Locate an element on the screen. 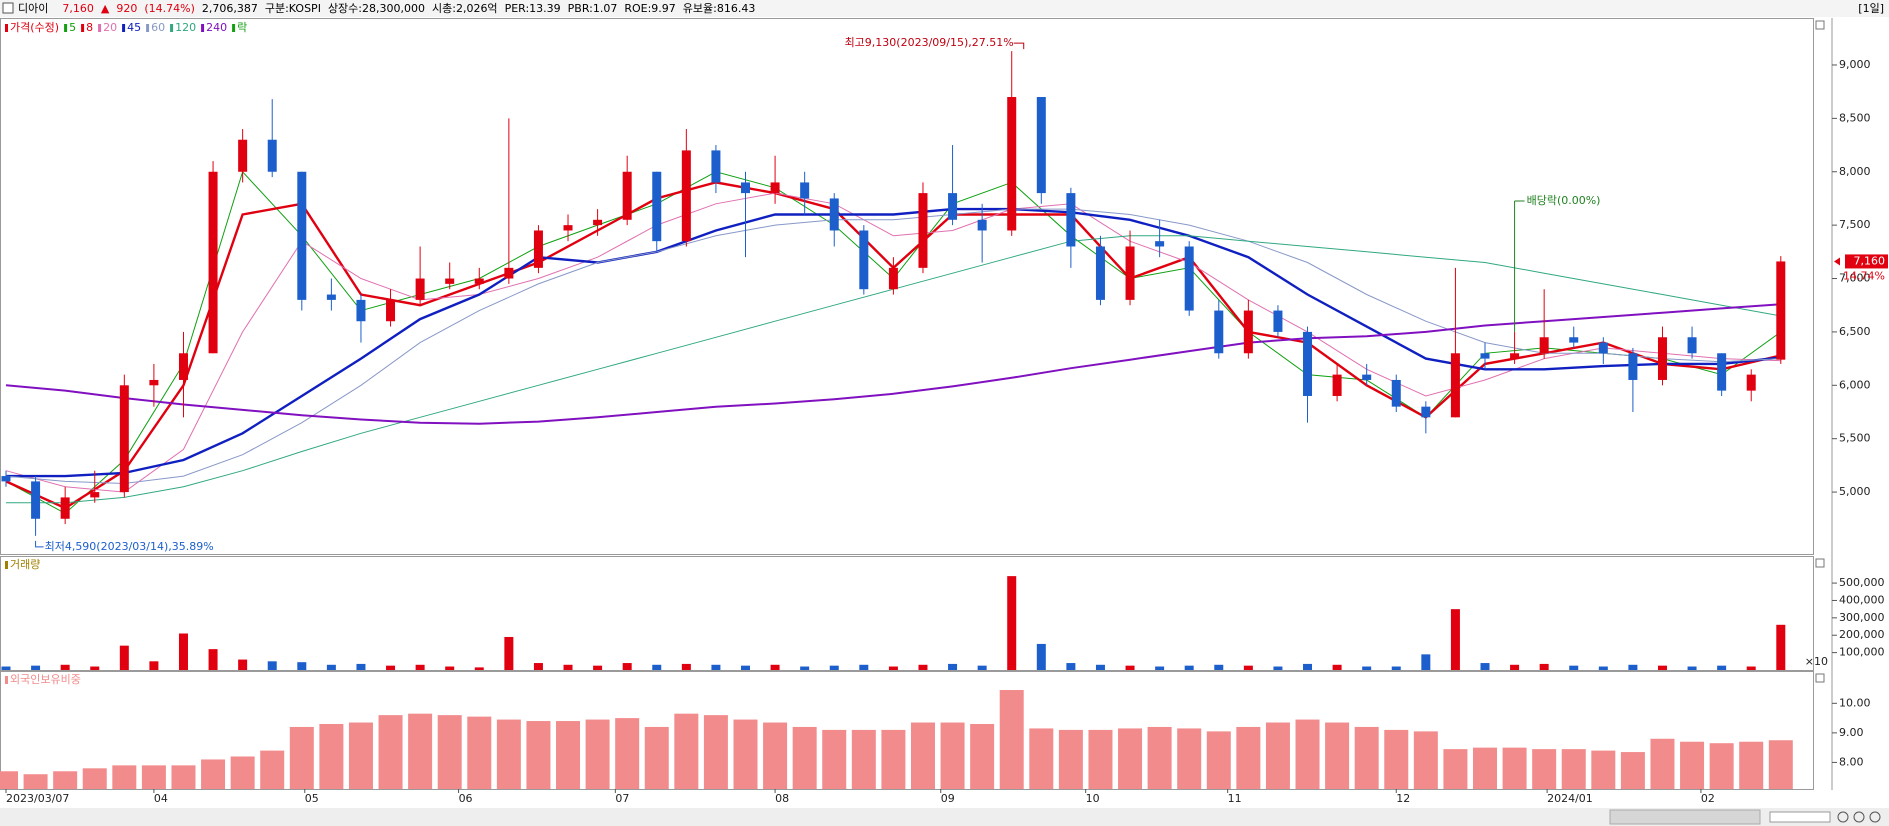  y-tick-label: 5,000 is located at coordinates (1855, 491).